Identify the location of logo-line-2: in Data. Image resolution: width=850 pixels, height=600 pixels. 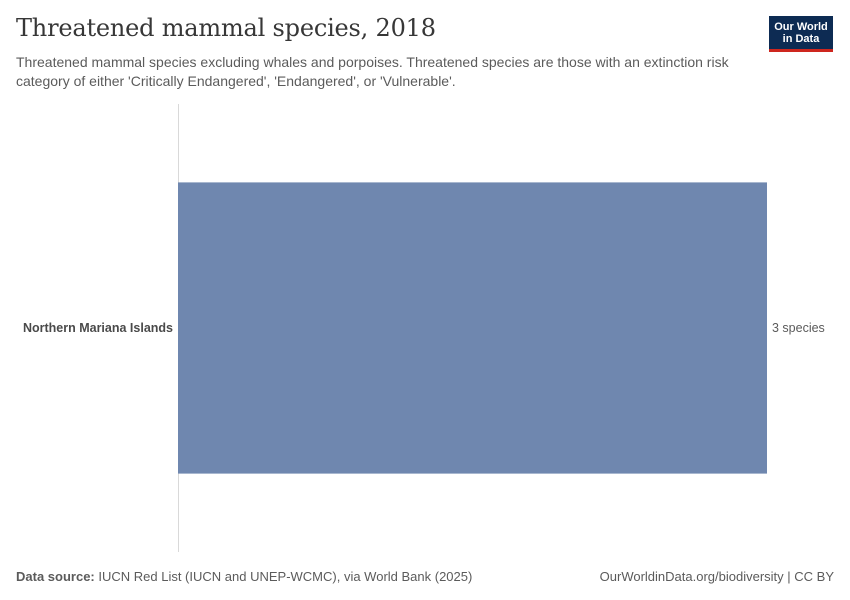
(801, 39).